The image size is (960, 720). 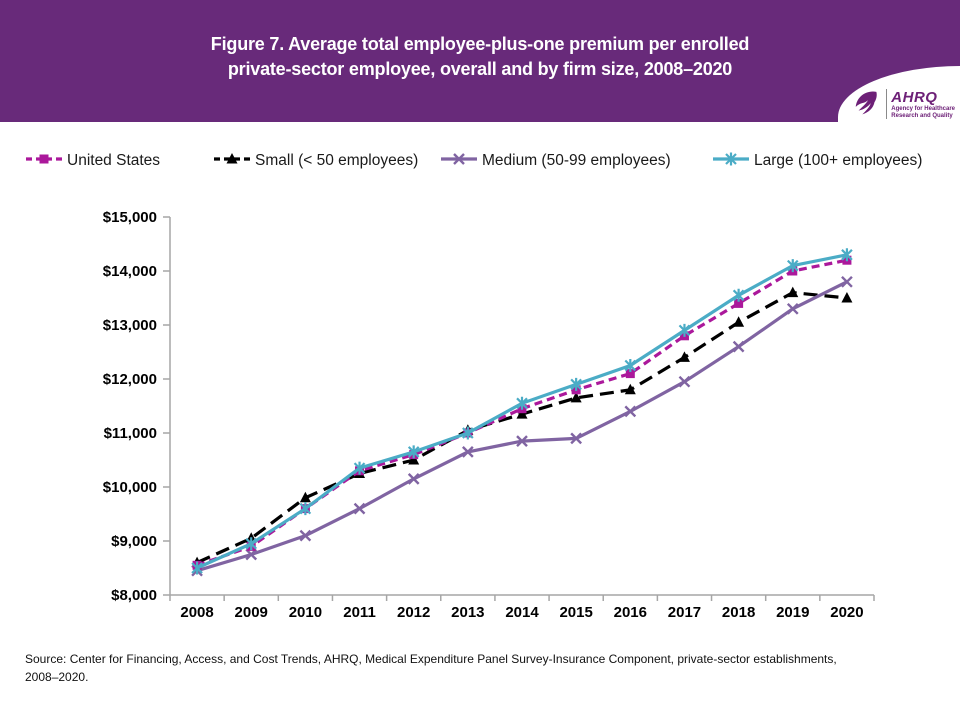 I want to click on legend-marker-united-states, so click(x=44, y=161).